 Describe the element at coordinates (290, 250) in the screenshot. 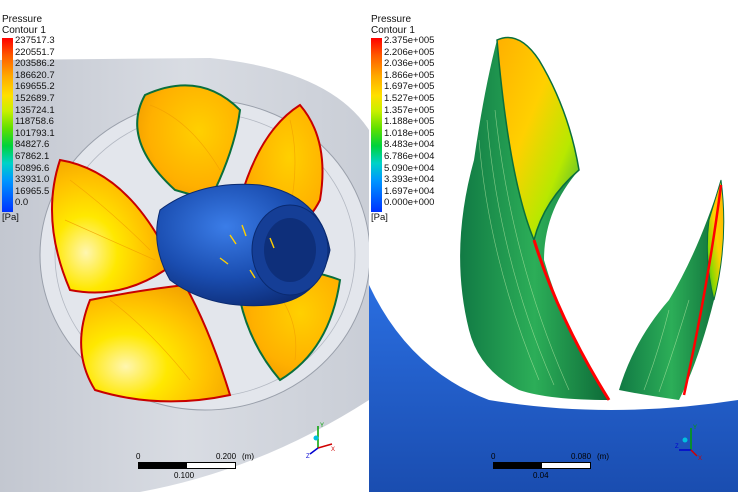

I see `hub-outlet-inner` at that location.